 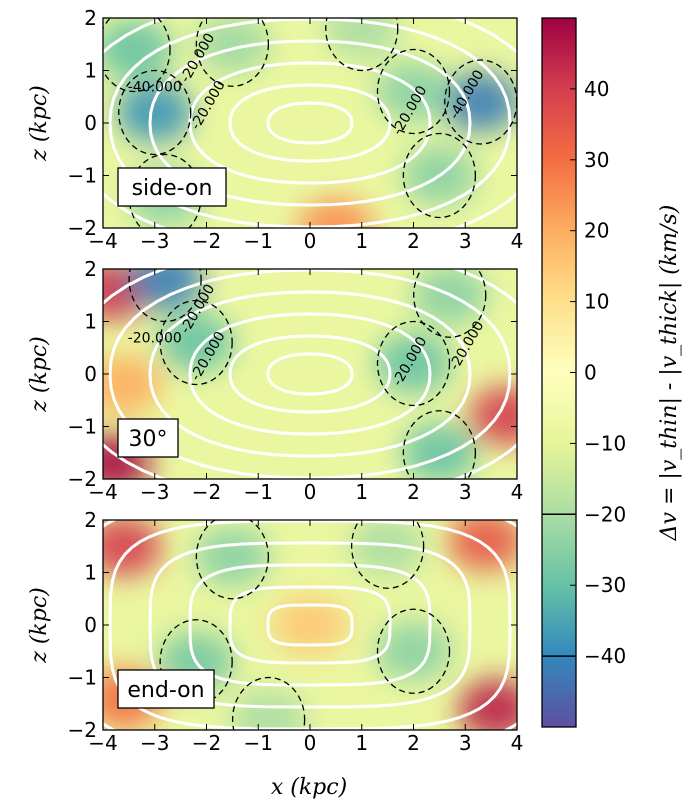 I want to click on colorbar-tick-label: 20, so click(x=596, y=231).